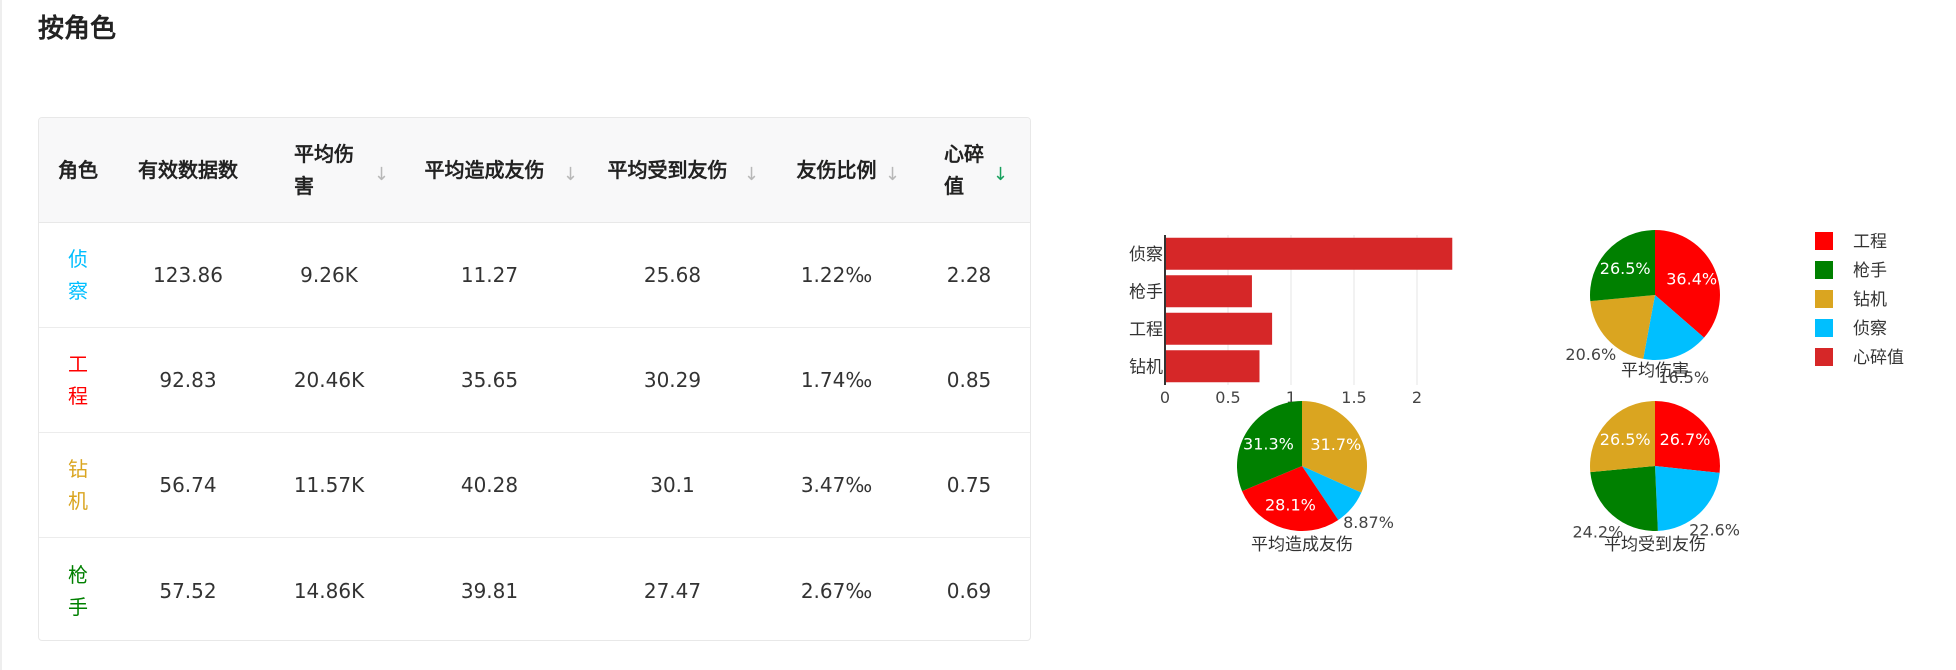  I want to click on avg-ff-dealt-cell: 35.65, so click(489, 380).